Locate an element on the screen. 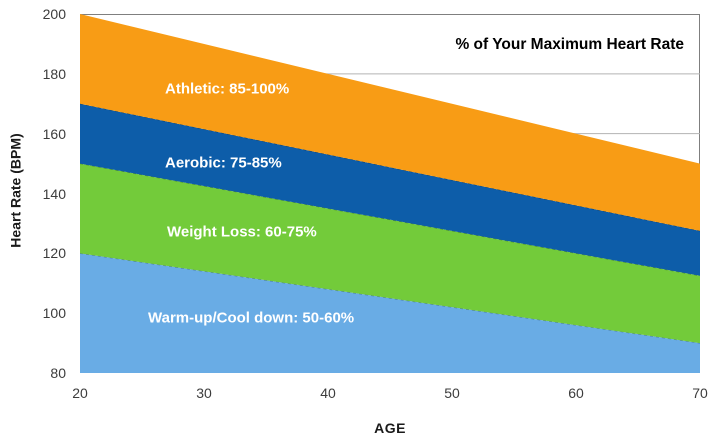 This screenshot has width=720, height=445. y-tick-label: 140 is located at coordinates (54, 193).